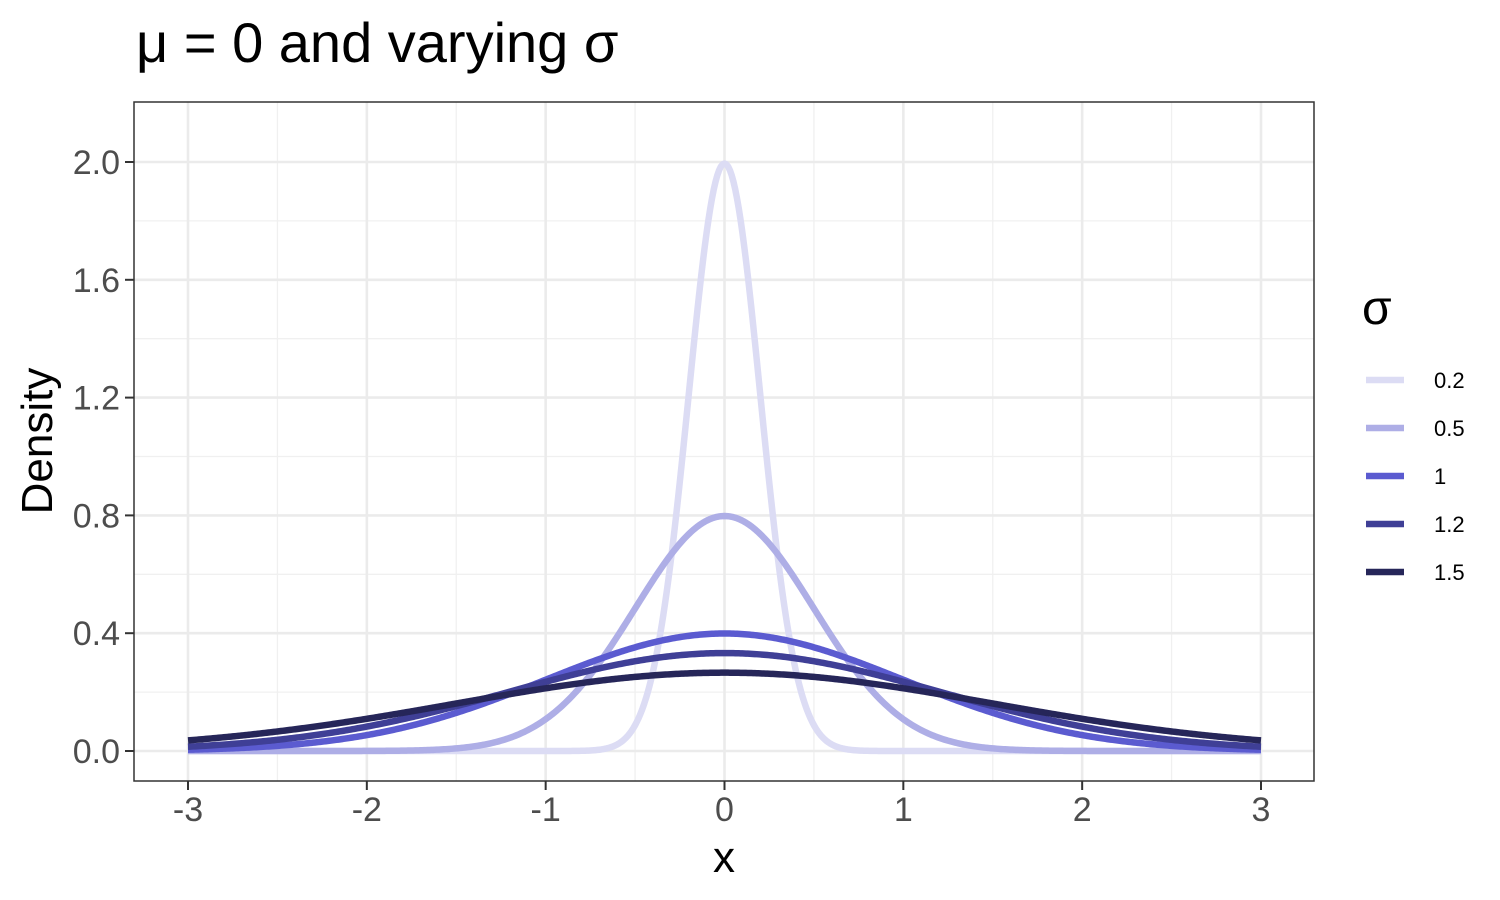  Describe the element at coordinates (96, 399) in the screenshot. I see `y-tick-label: 1.2` at that location.